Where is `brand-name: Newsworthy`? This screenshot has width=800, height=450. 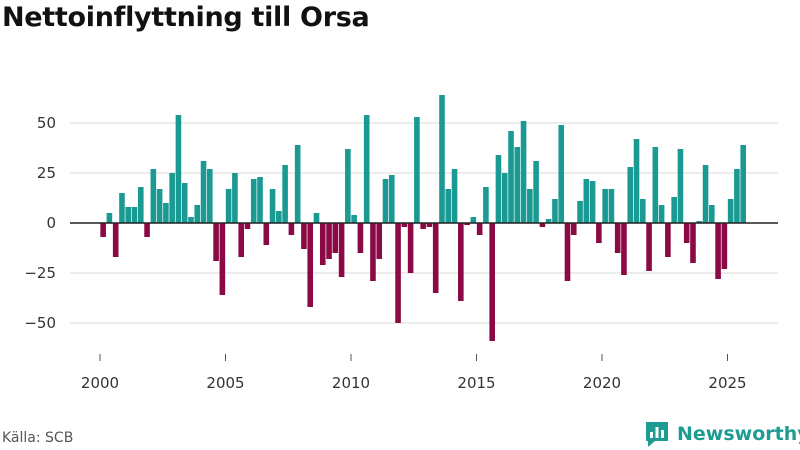
brand-name: Newsworthy is located at coordinates (738, 434).